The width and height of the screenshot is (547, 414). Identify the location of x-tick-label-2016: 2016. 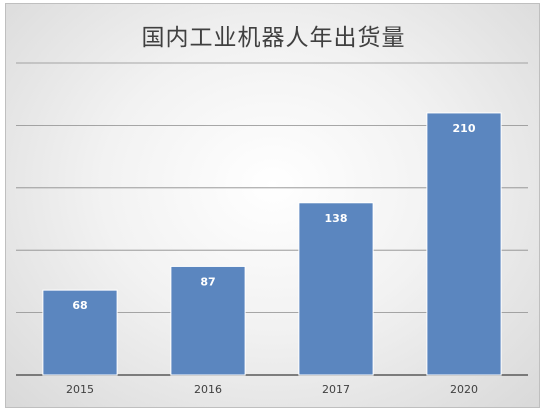
(208, 389).